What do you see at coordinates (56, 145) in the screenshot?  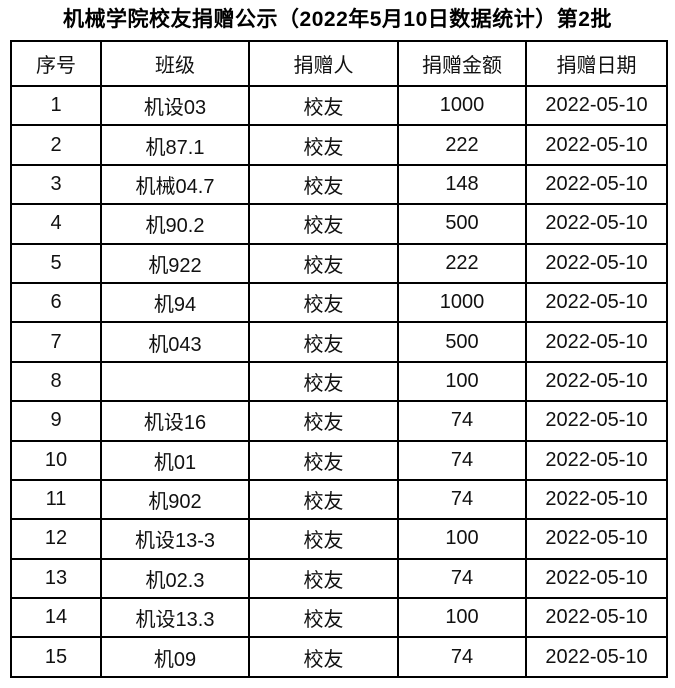 I see `cell-index: 2` at bounding box center [56, 145].